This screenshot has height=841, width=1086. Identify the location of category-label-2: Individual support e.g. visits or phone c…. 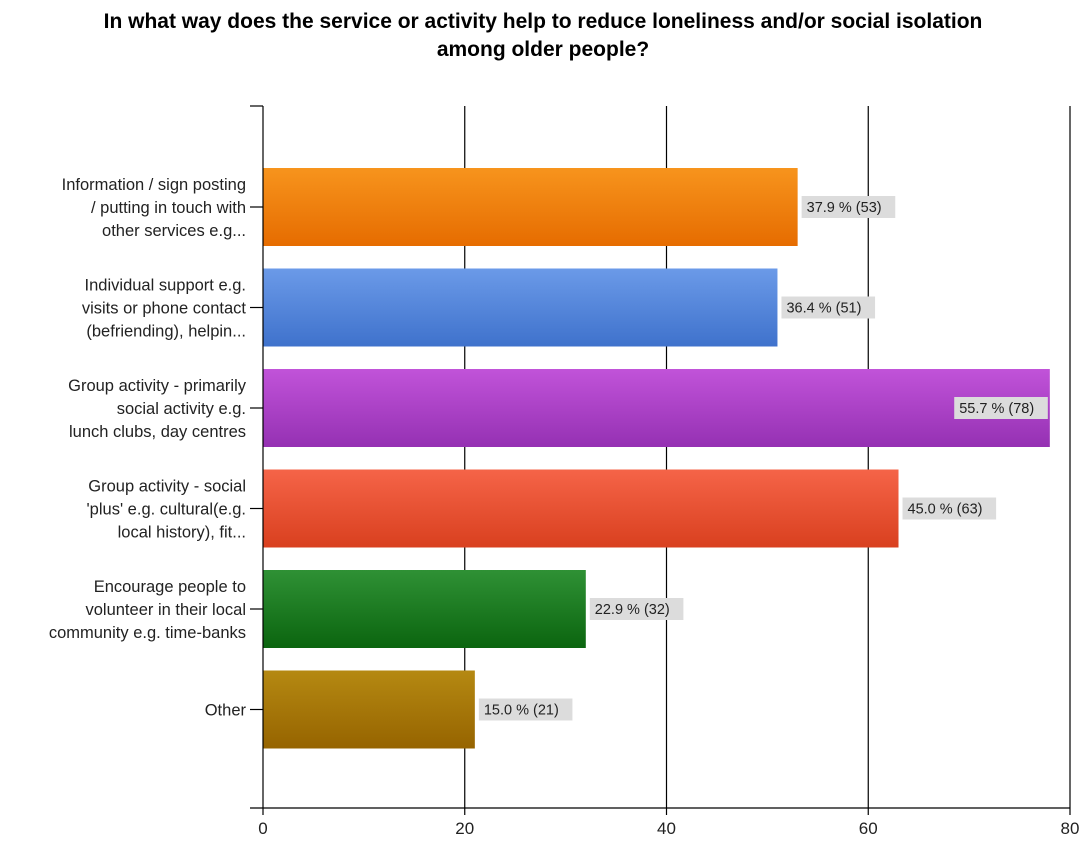
(164, 309).